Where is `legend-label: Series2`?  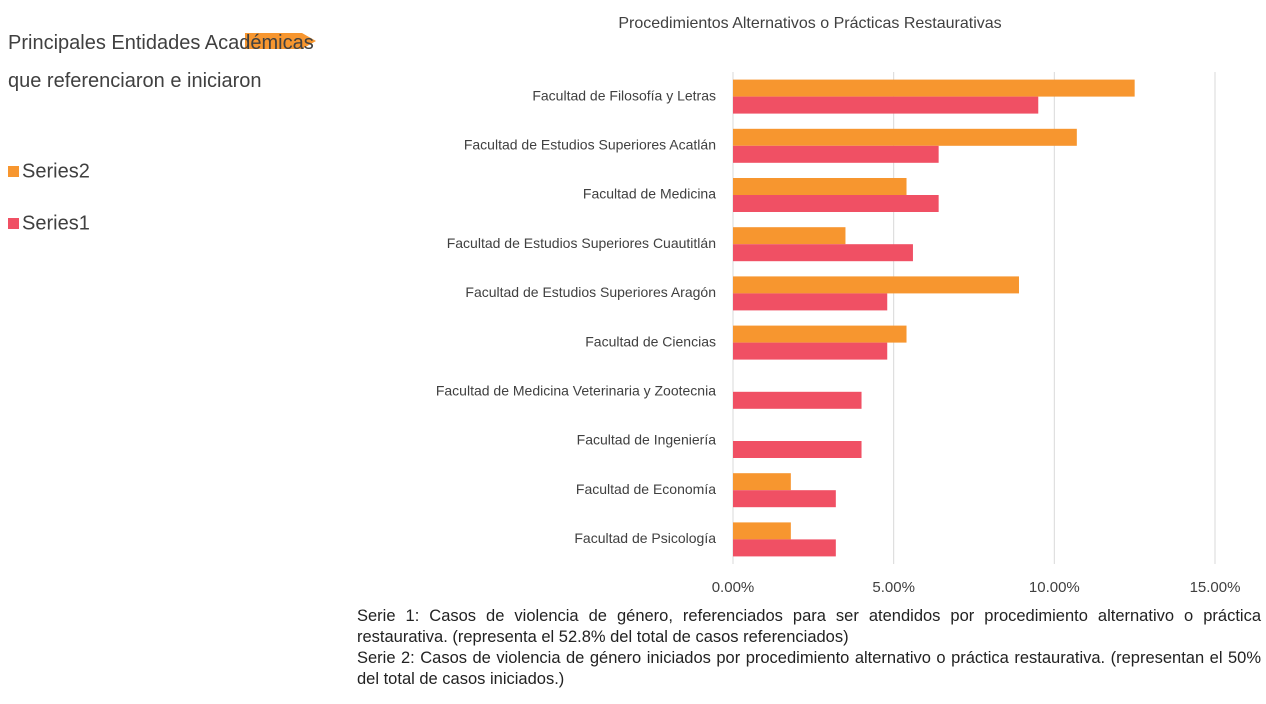 legend-label: Series2 is located at coordinates (56, 171).